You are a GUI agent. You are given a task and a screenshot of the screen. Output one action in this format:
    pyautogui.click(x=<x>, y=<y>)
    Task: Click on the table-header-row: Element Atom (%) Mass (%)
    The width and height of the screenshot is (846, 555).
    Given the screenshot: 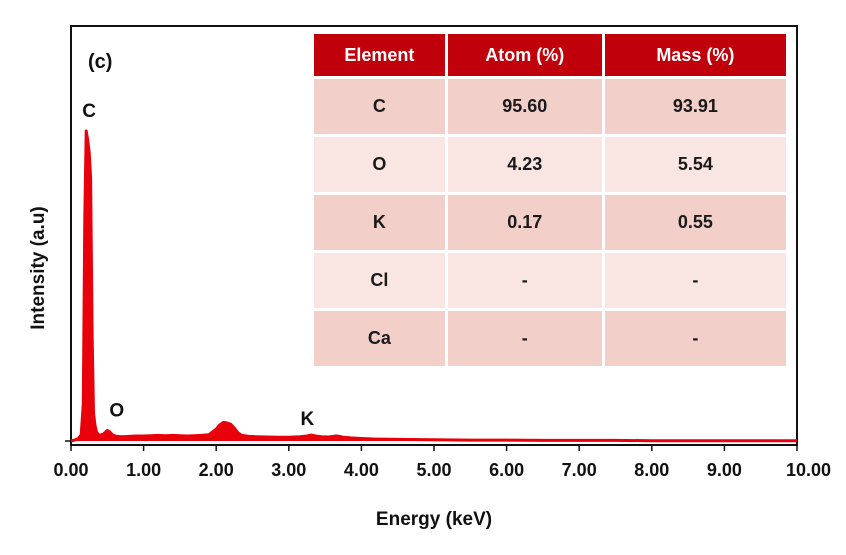 What is the action you would take?
    pyautogui.click(x=550, y=55)
    